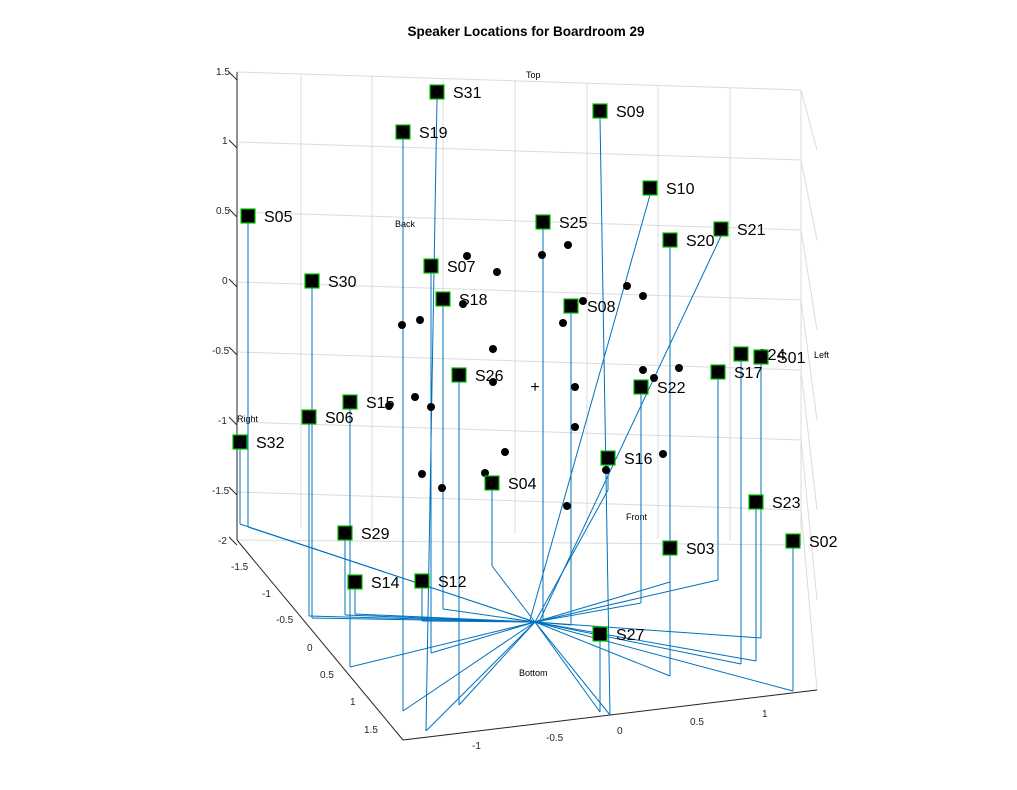 The image size is (1017, 790). Describe the element at coordinates (270, 443) in the screenshot. I see `speaker-label: S32` at that location.